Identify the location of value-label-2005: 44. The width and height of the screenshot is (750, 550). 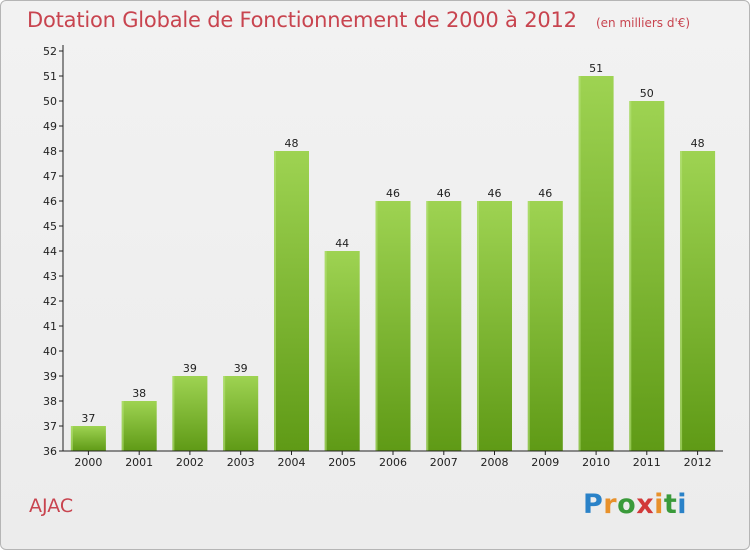
(342, 243).